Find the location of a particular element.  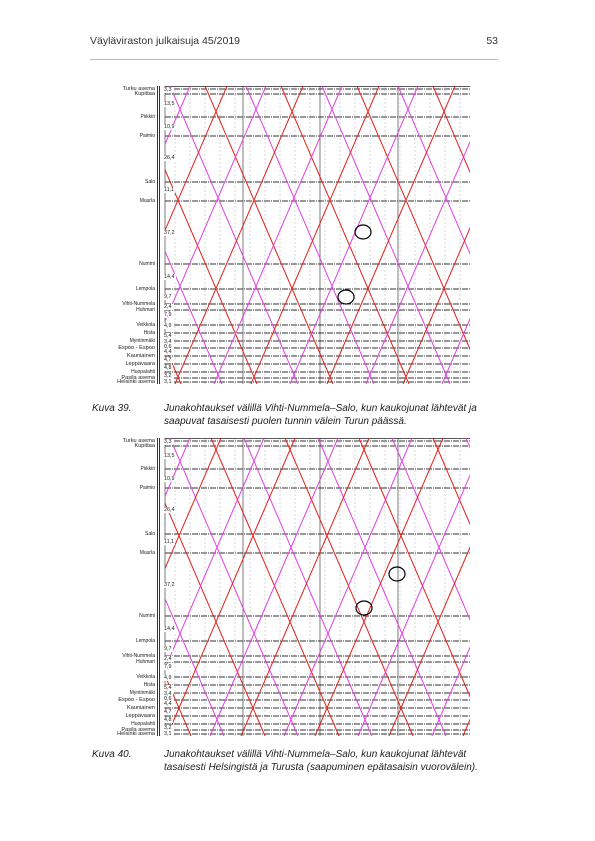

station-label: Leppävaara is located at coordinates (140, 364).